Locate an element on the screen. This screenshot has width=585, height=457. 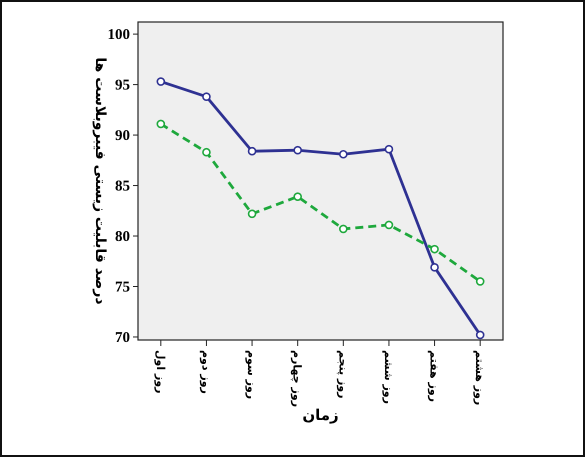
x-tick-label: روز پنجم is located at coordinates (343, 374).